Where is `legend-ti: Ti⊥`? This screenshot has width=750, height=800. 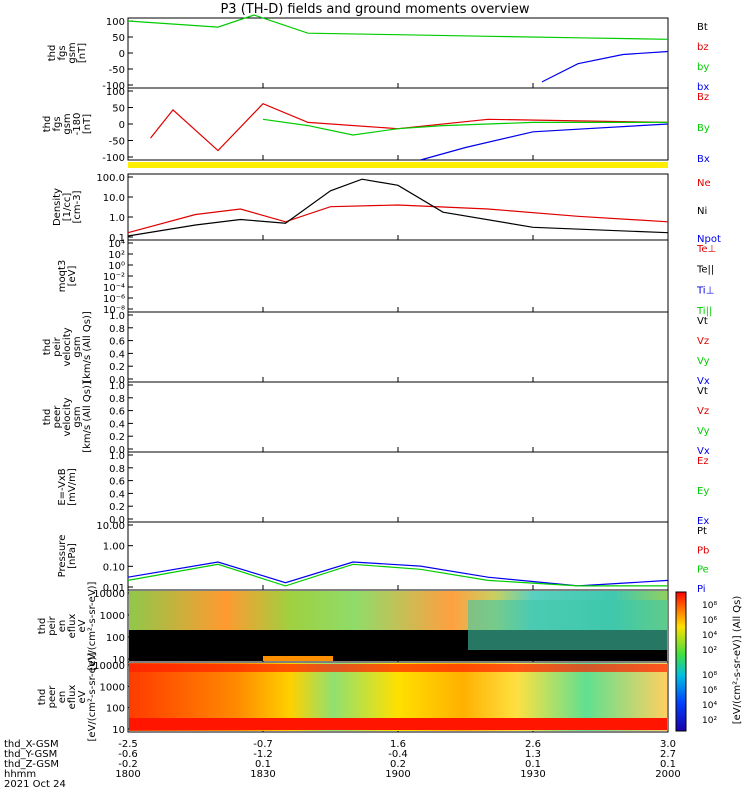
legend-ti: Ti⊥ is located at coordinates (705, 290).